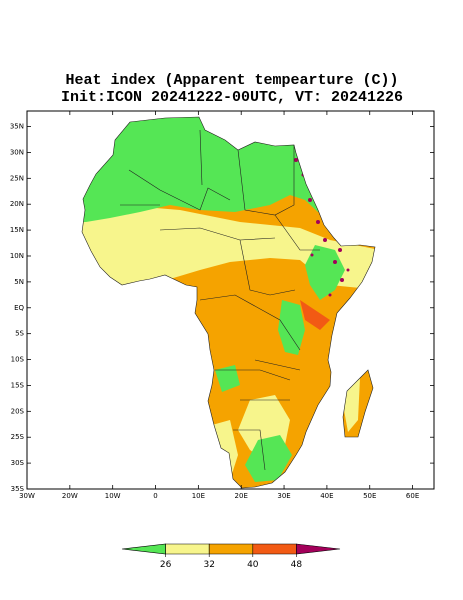 The width and height of the screenshot is (463, 600). I want to click on field-hot-east, so click(315, 315).